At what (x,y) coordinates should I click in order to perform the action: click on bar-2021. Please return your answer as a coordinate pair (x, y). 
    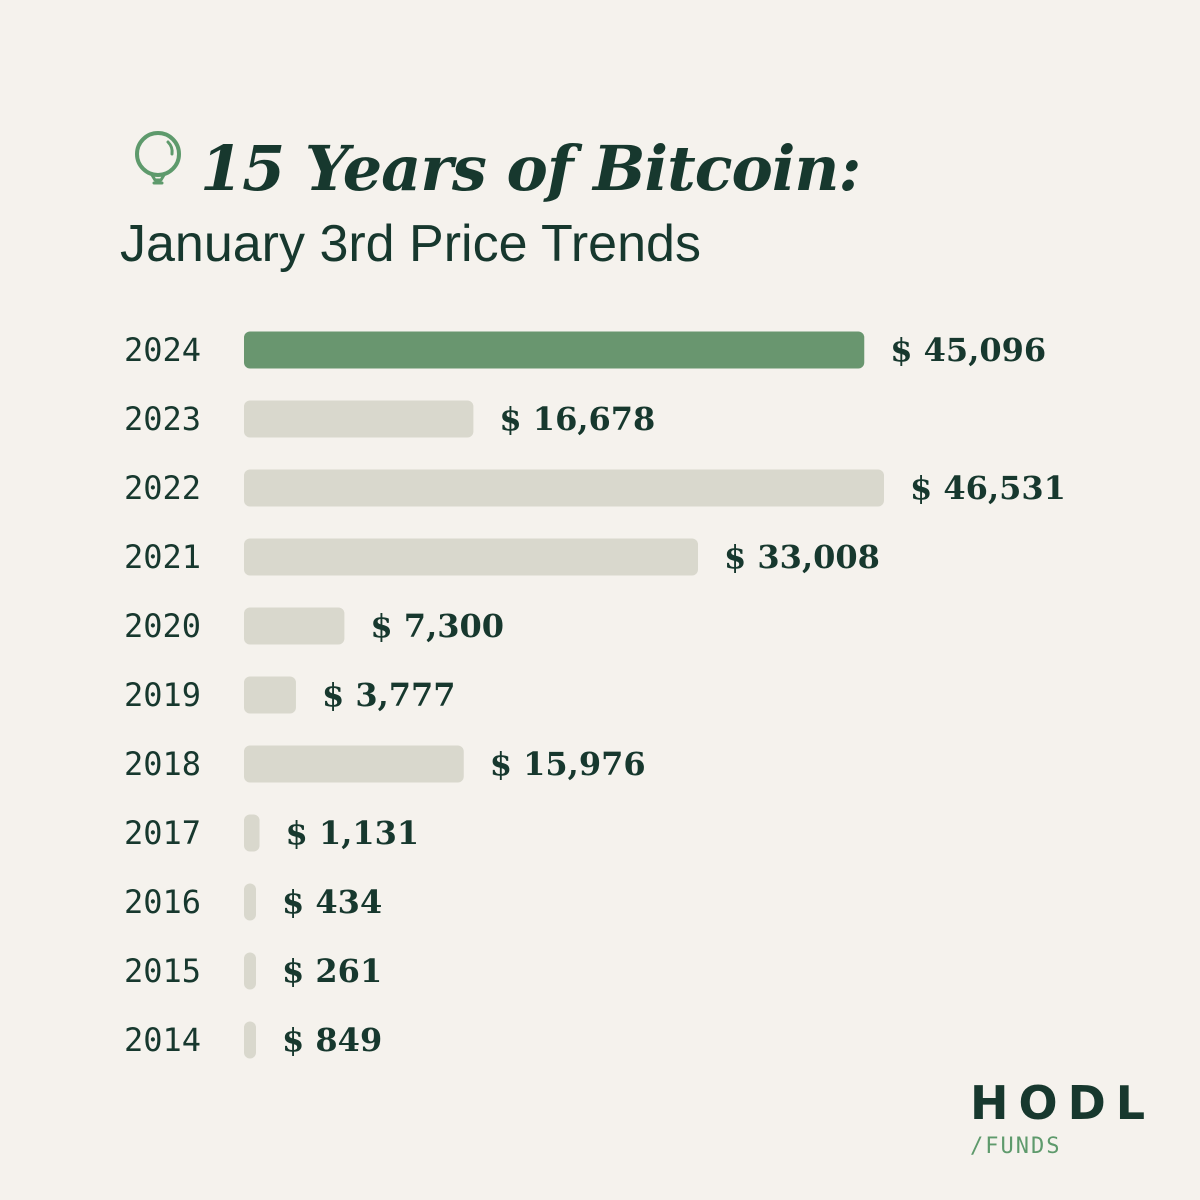
    Looking at the image, I should click on (471, 557).